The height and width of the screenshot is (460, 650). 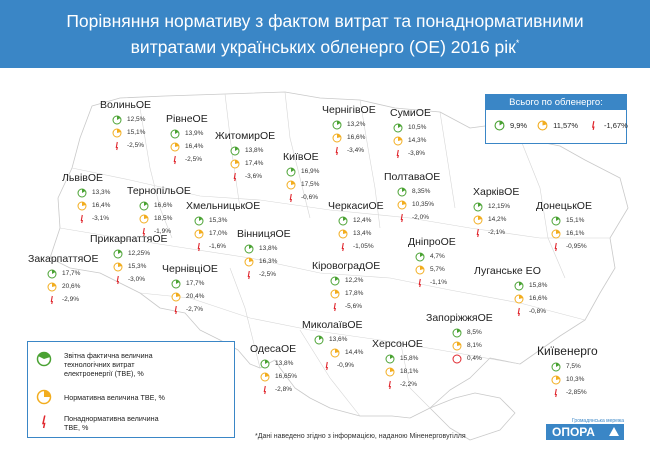 What do you see at coordinates (530, 298) in the screenshot?
I see `normative-row: 16,6%` at bounding box center [530, 298].